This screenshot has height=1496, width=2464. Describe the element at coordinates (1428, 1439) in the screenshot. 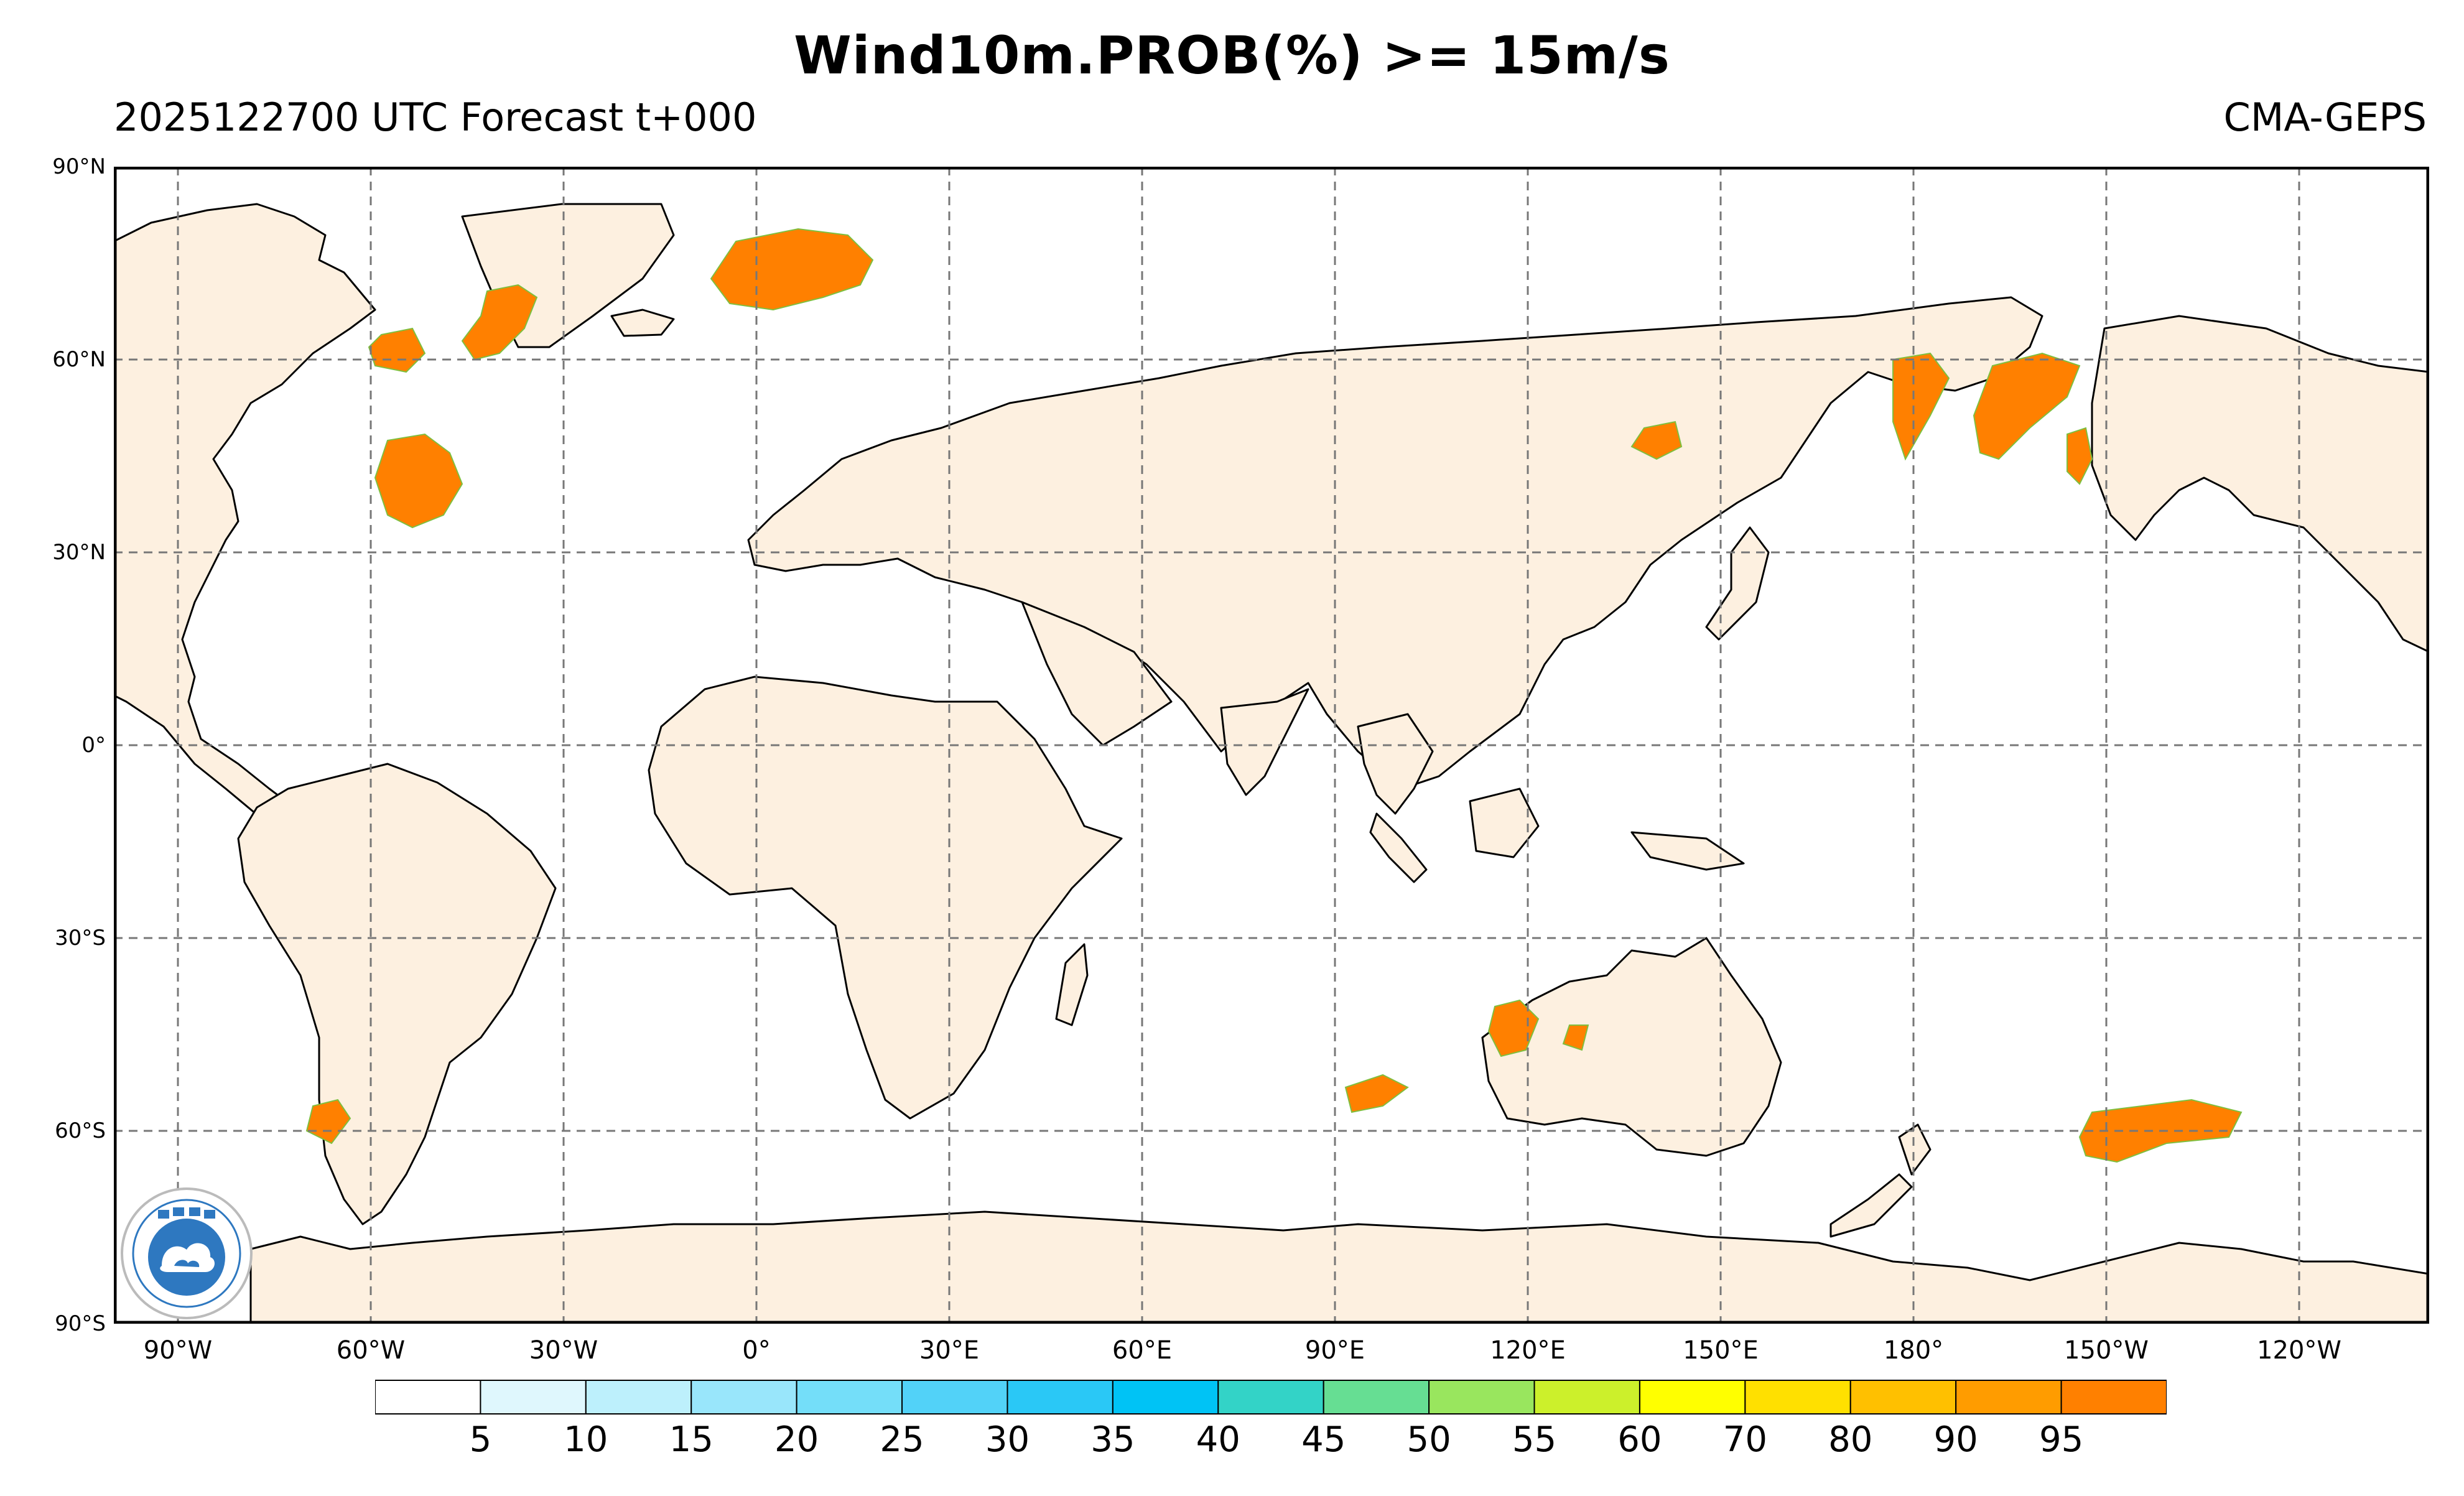

I see `colorbar-label: 50` at that location.